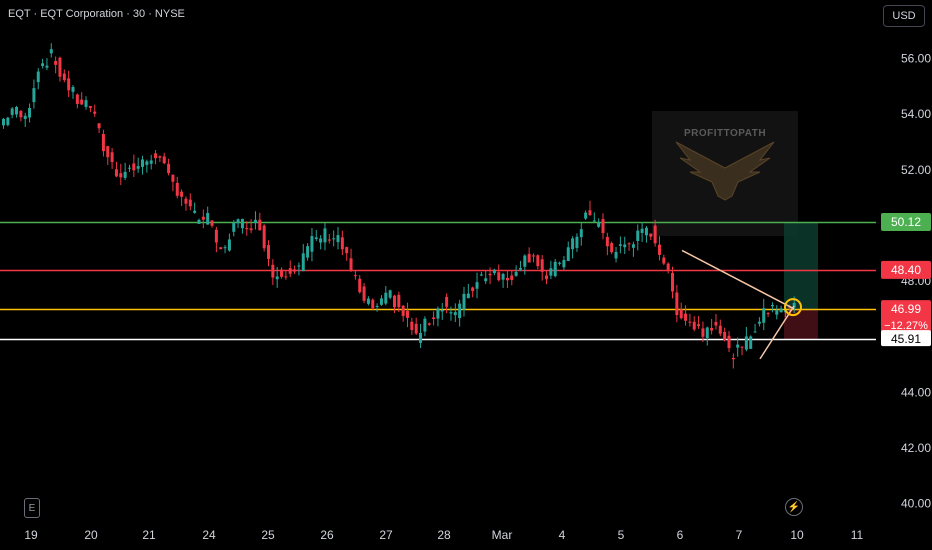 The width and height of the screenshot is (932, 550). I want to click on current-price-label-text: 46.99, so click(906, 309).